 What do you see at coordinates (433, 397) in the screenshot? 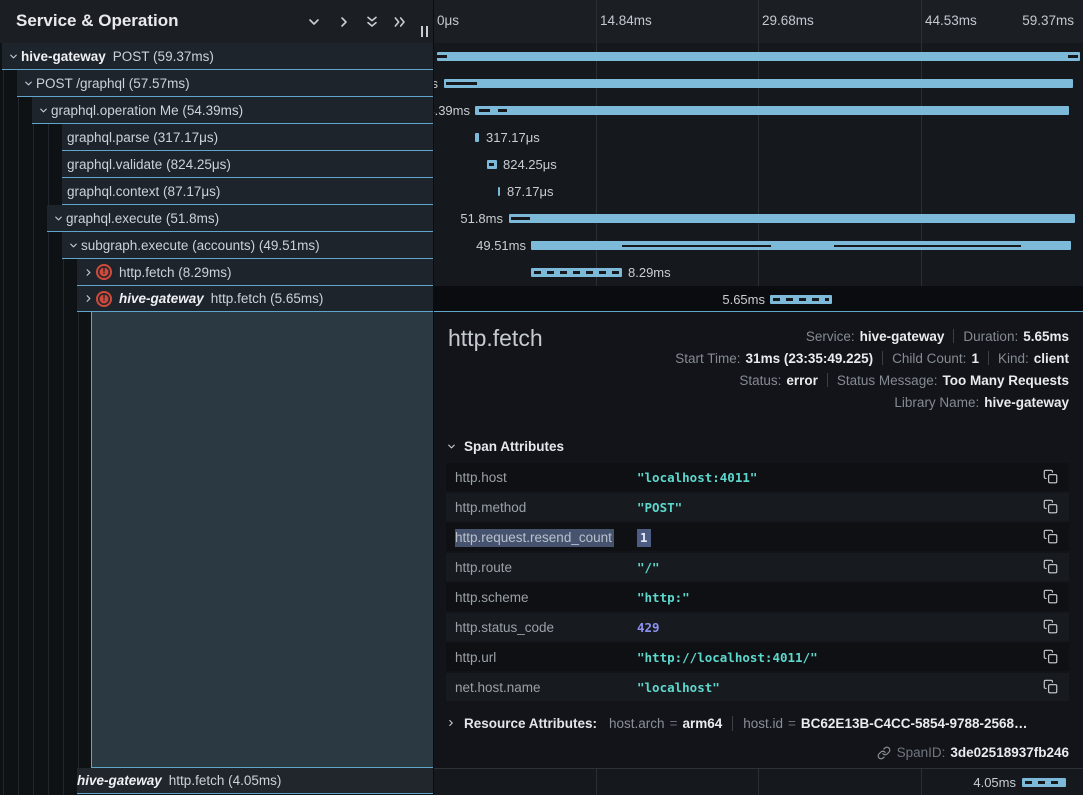
I see `panel-divider` at bounding box center [433, 397].